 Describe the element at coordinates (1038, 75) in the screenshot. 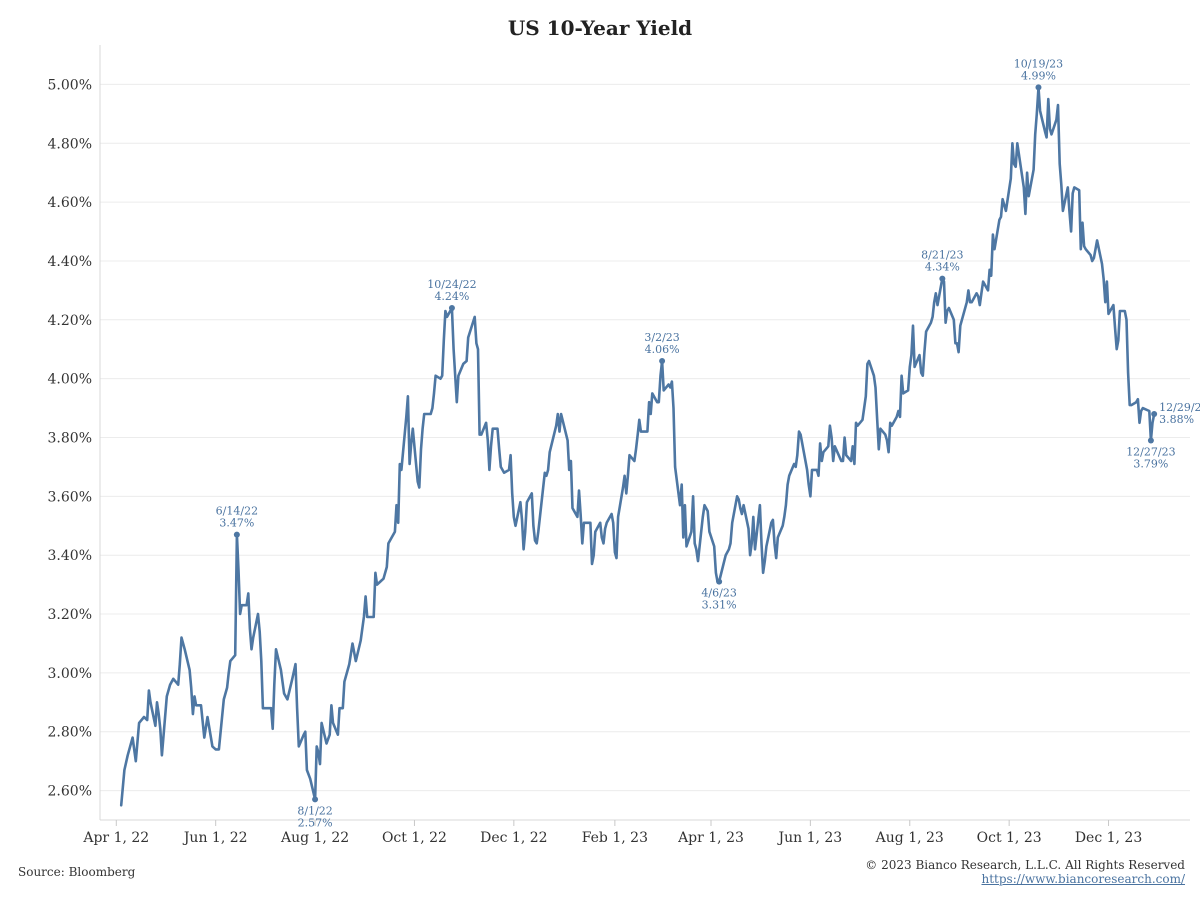

I see `annotation-value: 4.99%` at that location.